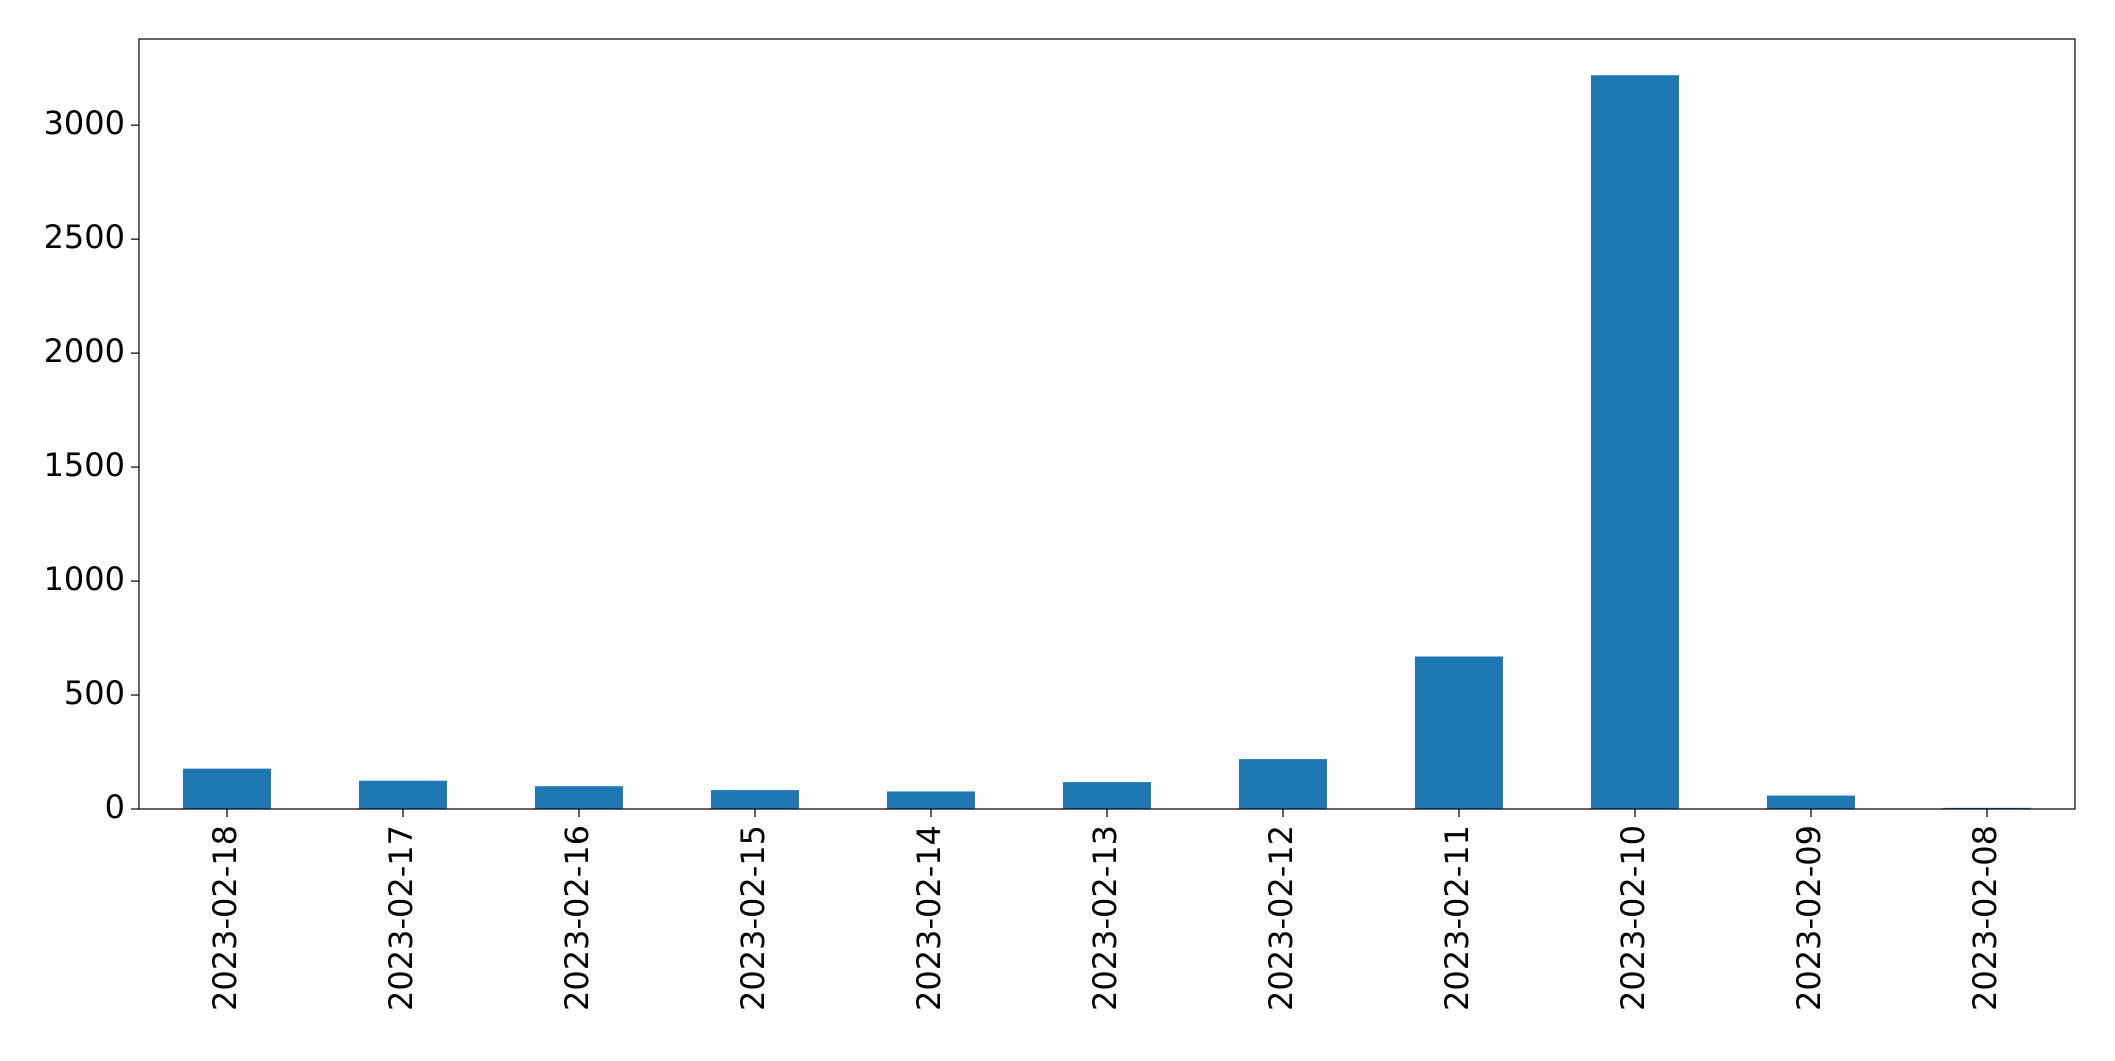  I want to click on y-tick-label: 2500, so click(84, 237).